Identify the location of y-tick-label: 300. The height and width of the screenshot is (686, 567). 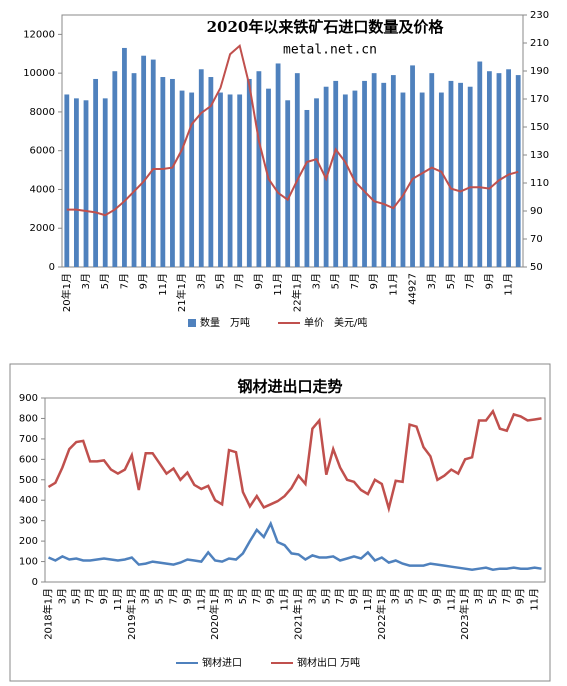
(28, 521).